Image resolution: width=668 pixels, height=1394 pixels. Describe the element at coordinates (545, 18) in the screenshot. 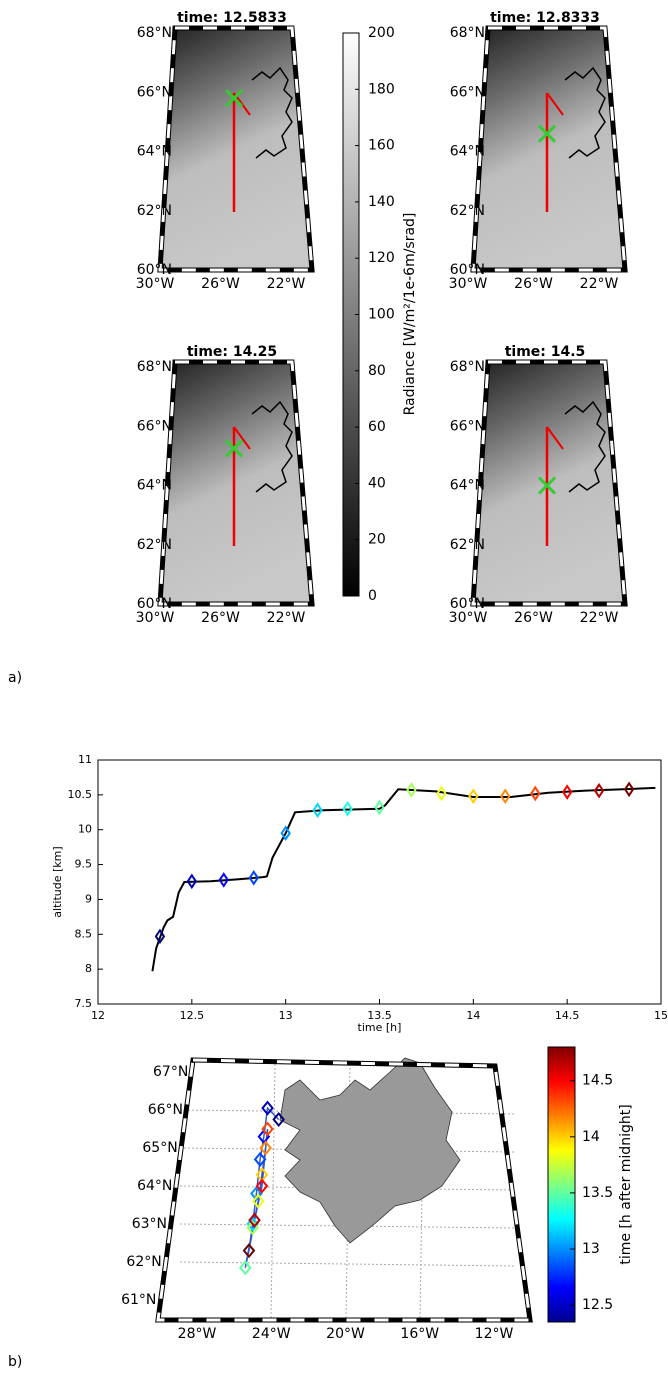

I see `panel-title: time: 12.8333` at that location.